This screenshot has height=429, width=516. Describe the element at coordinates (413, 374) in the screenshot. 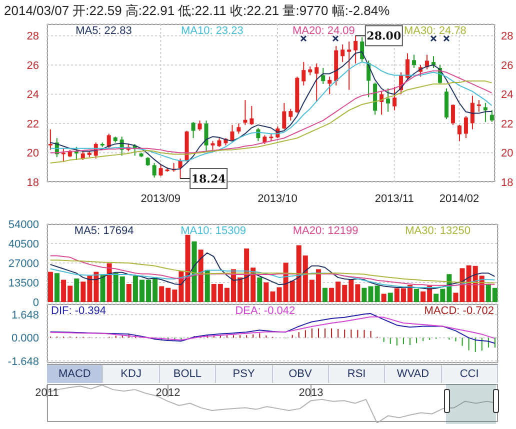

I see `text: WVAD` at that location.